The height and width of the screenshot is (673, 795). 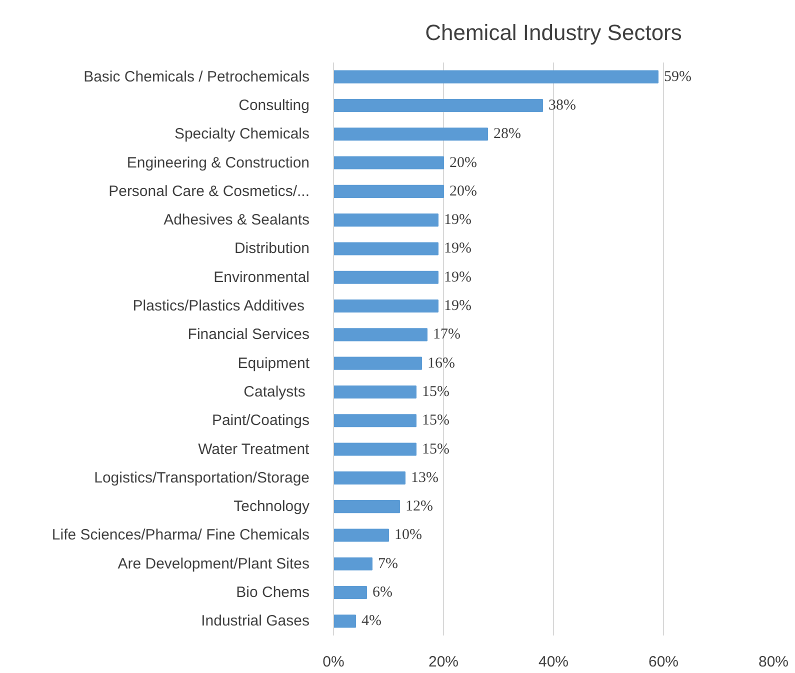 What do you see at coordinates (446, 334) in the screenshot?
I see `data-label: 17%` at bounding box center [446, 334].